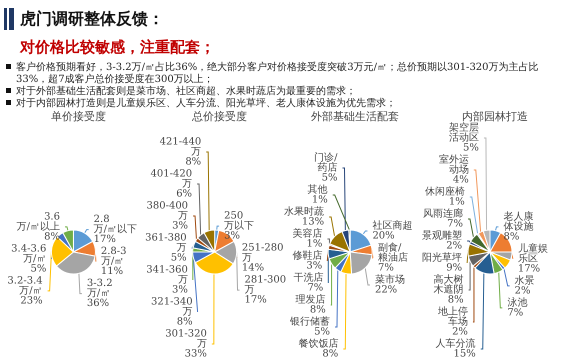 The height and width of the screenshot is (360, 570). I want to click on text: 对价格比较敏感，注重配套；, so click(117, 47).